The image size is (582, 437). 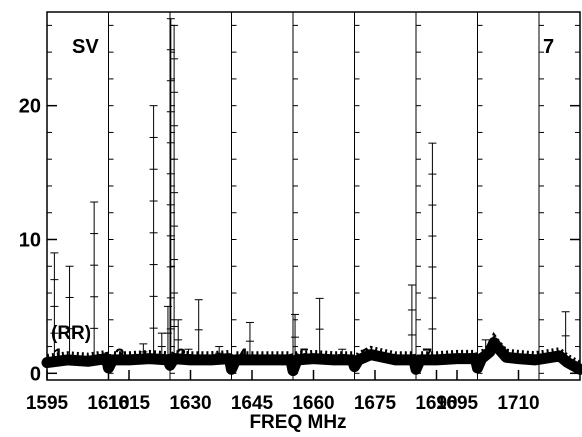 What do you see at coordinates (85, 47) in the screenshot?
I see `corner-label-left: SV` at bounding box center [85, 47].